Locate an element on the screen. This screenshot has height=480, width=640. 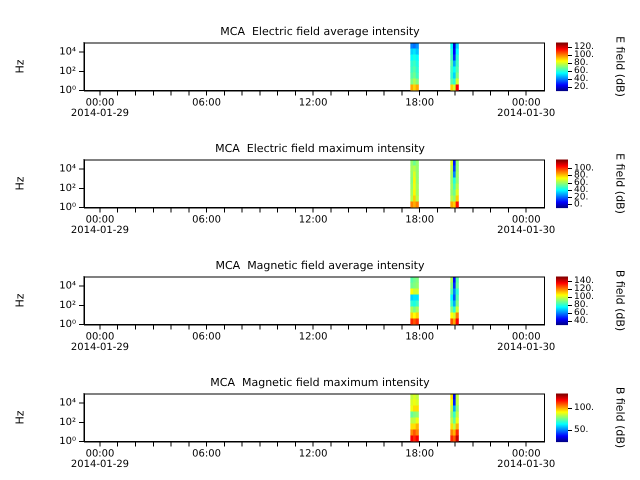
chart-title: MCA Electric field average intensity is located at coordinates (320, 31).